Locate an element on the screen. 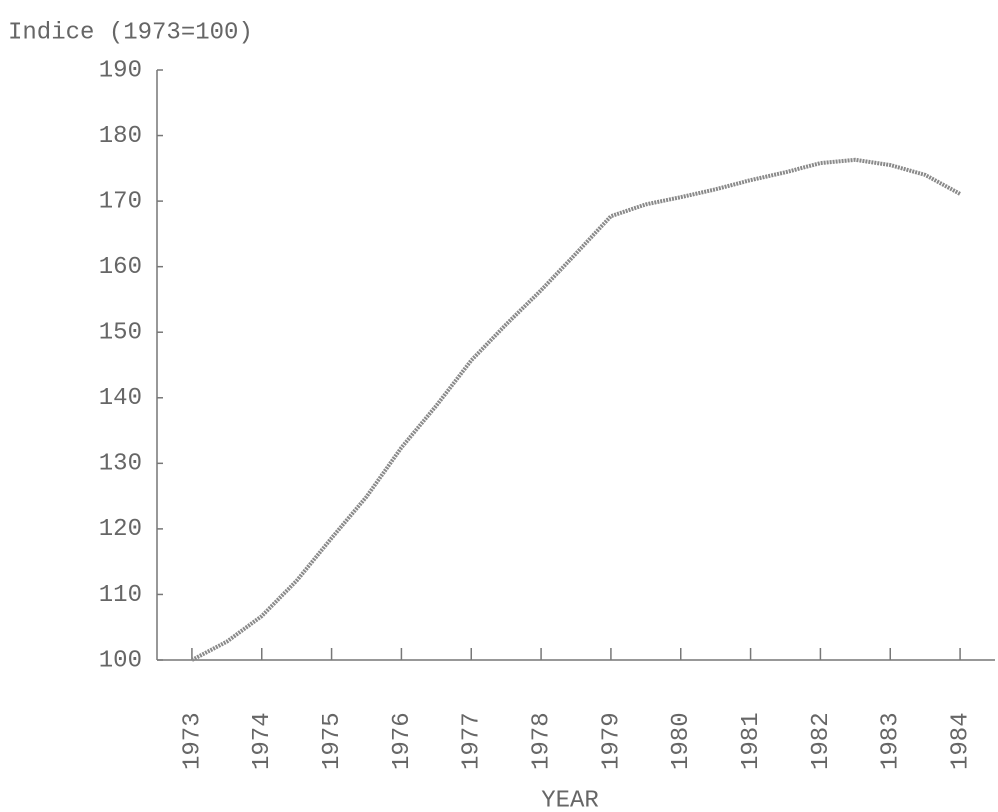 The width and height of the screenshot is (998, 812). x-tick-label: 1981 is located at coordinates (751, 741).